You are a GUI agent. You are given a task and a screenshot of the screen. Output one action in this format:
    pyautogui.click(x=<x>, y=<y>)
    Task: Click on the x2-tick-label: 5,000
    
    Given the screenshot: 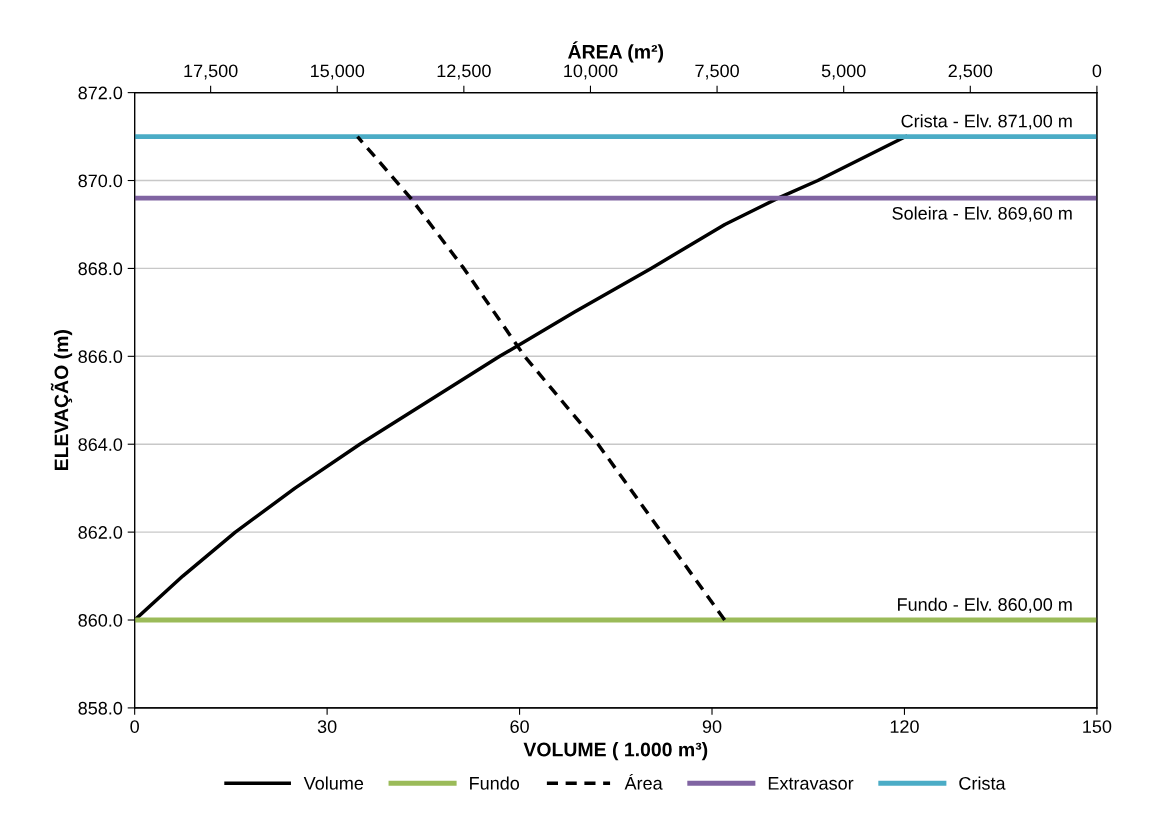 What is the action you would take?
    pyautogui.click(x=843, y=72)
    